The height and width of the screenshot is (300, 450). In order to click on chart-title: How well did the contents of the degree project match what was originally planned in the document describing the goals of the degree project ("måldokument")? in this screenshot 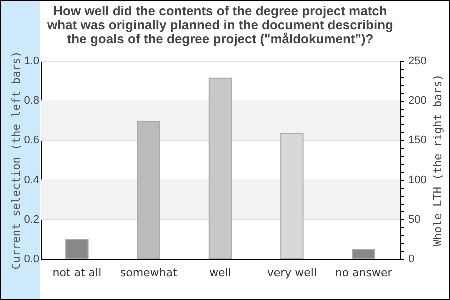, I will do `click(220, 25)`.